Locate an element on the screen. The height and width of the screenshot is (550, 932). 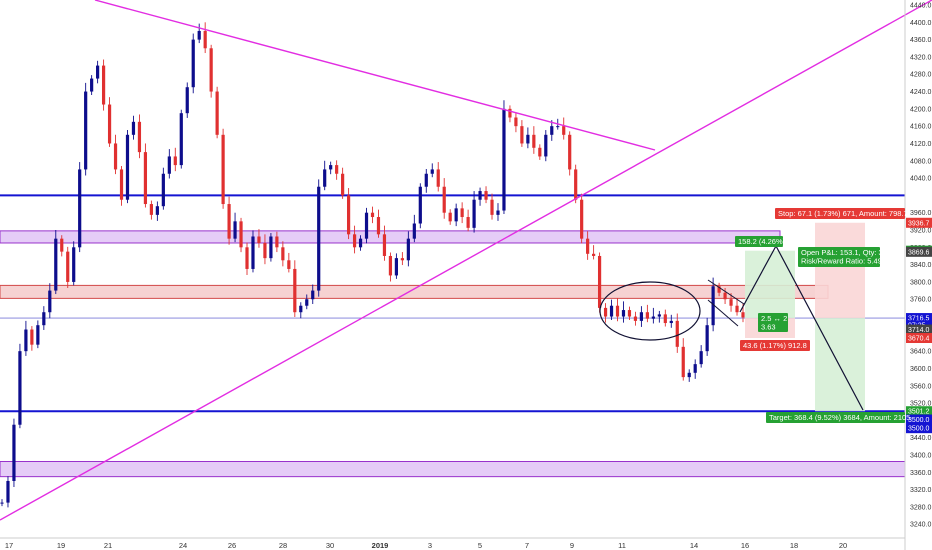
price-tick-label: 3760.0 is located at coordinates (921, 300).